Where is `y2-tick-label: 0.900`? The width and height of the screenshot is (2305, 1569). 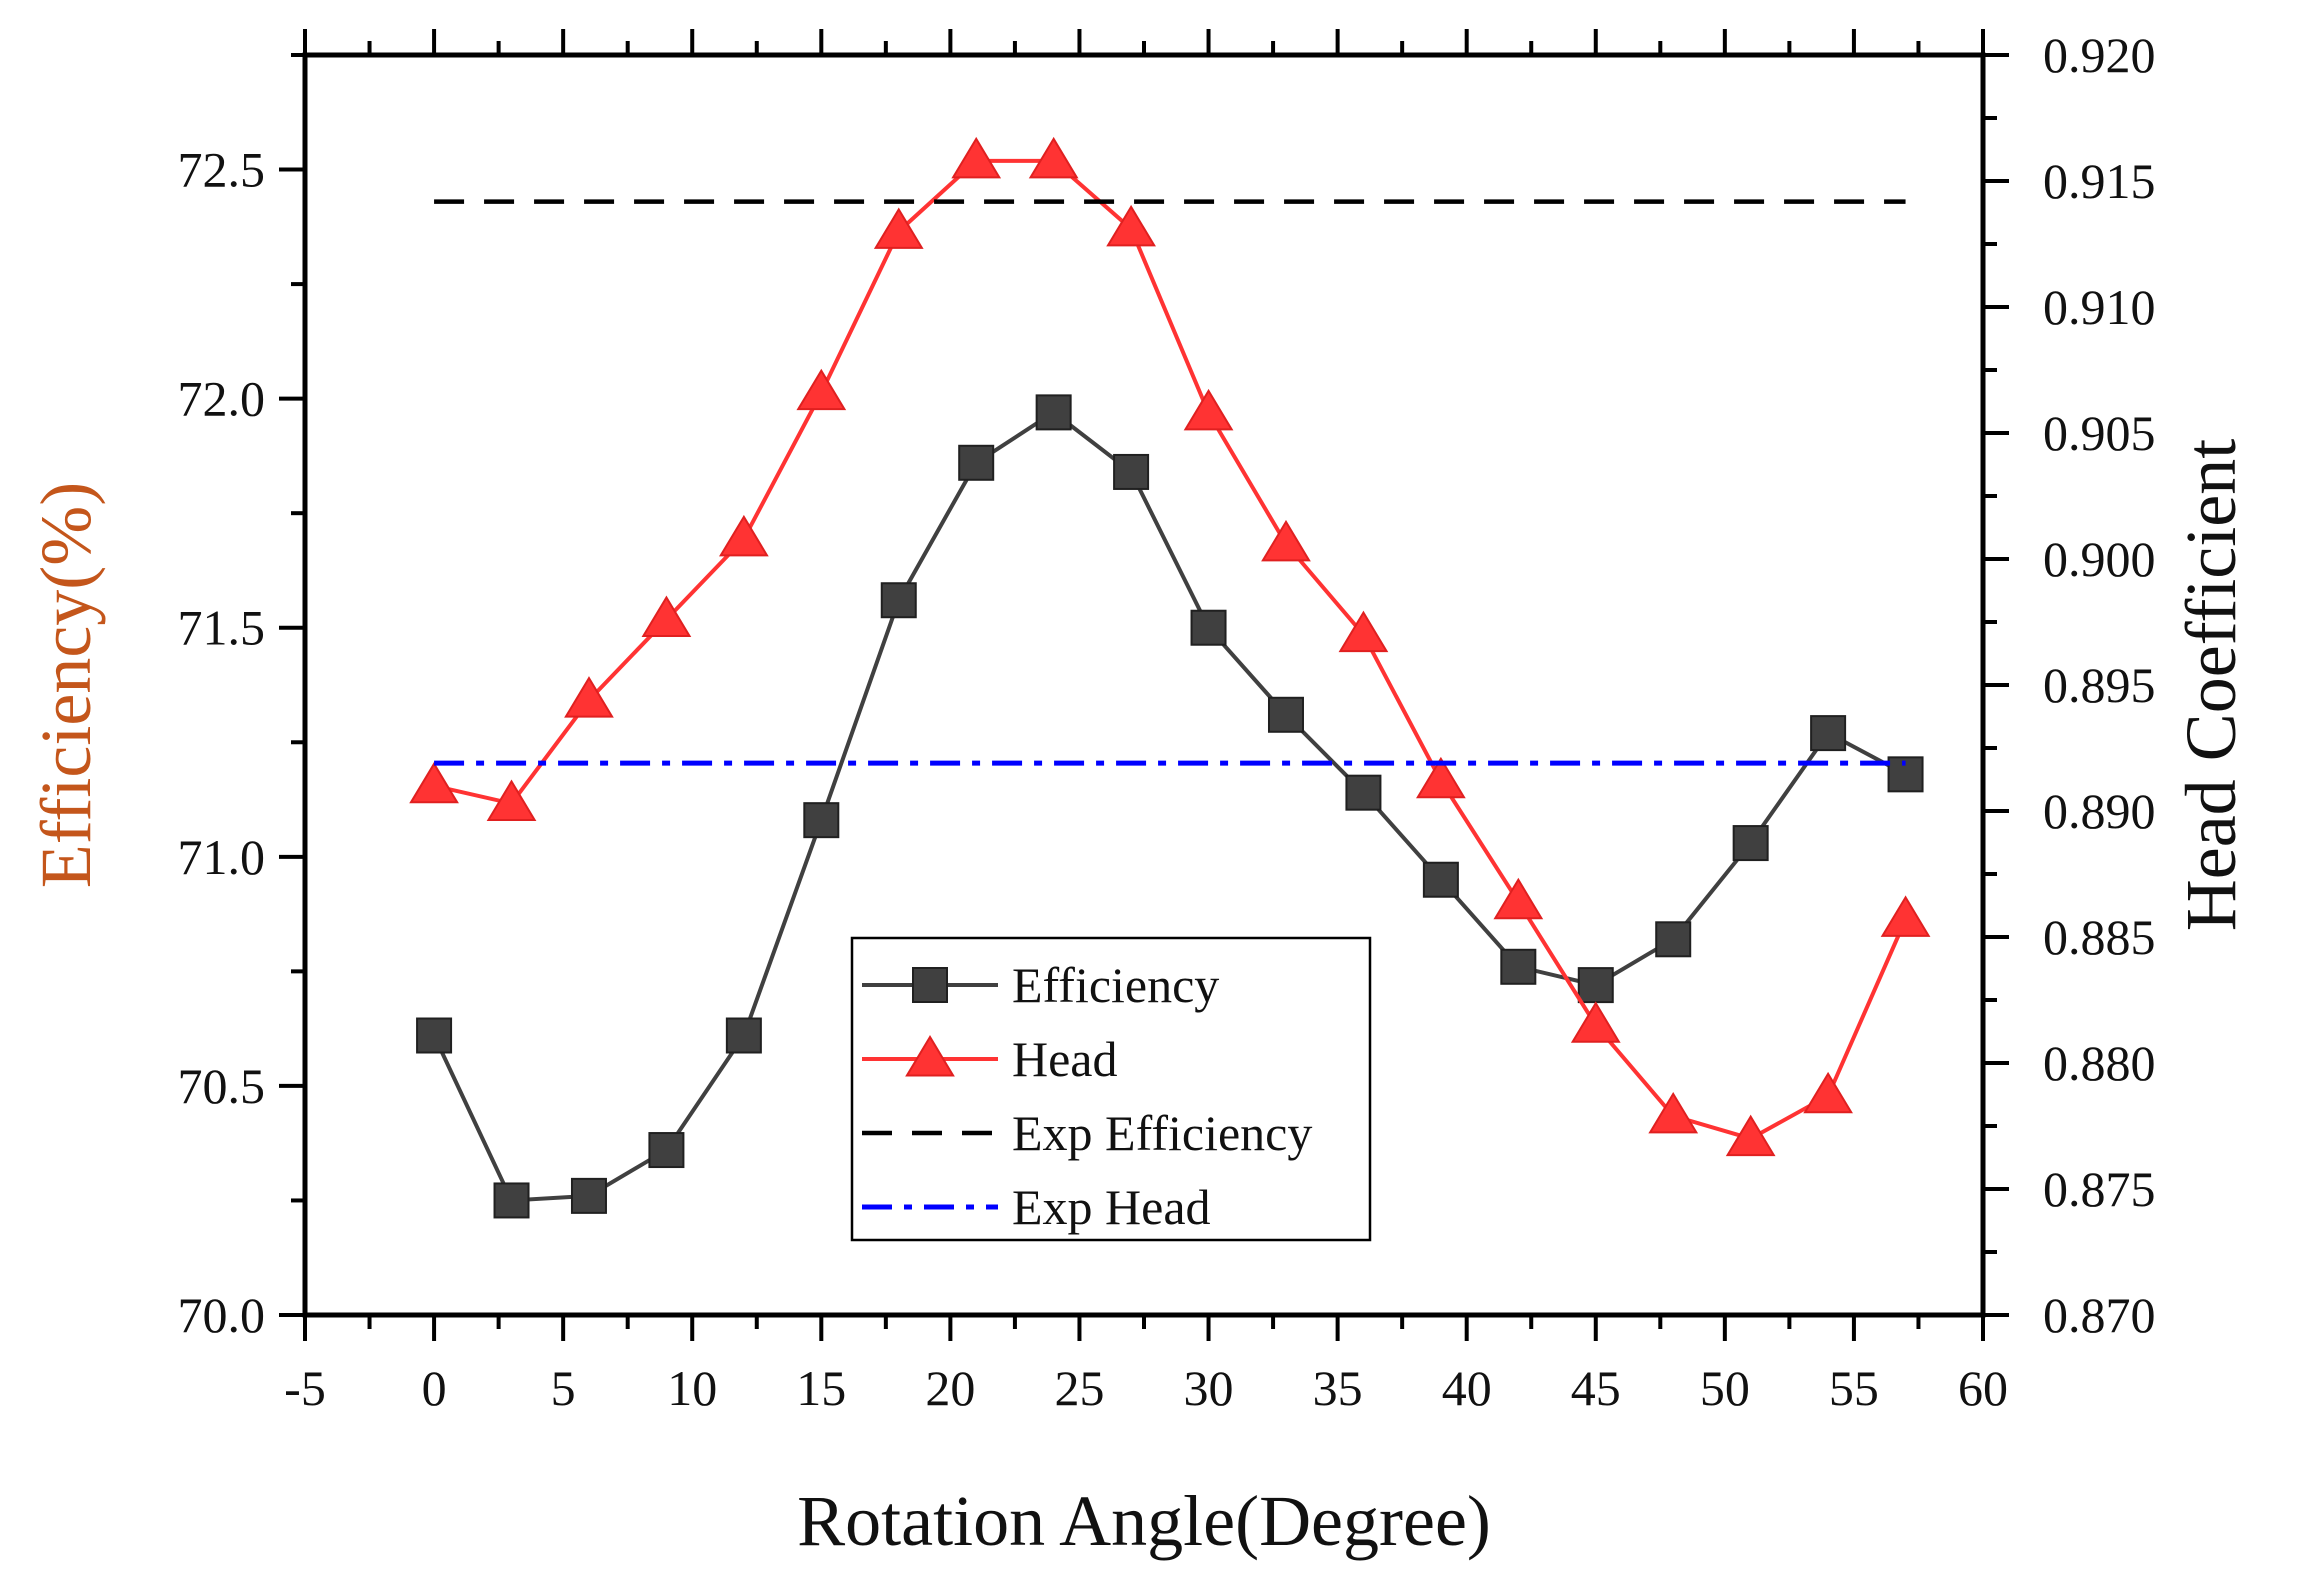
y2-tick-label: 0.900 is located at coordinates (2099, 559).